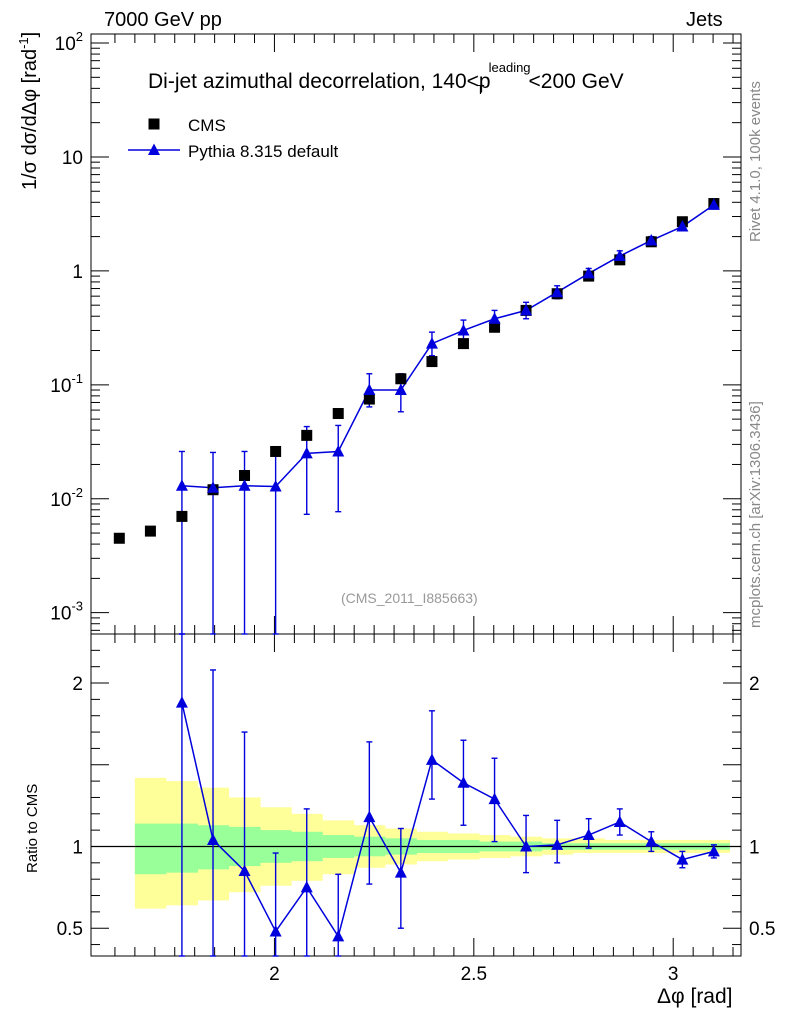 This screenshot has height=1024, width=786. Describe the element at coordinates (274, 974) in the screenshot. I see `x-tick-label: 2` at that location.